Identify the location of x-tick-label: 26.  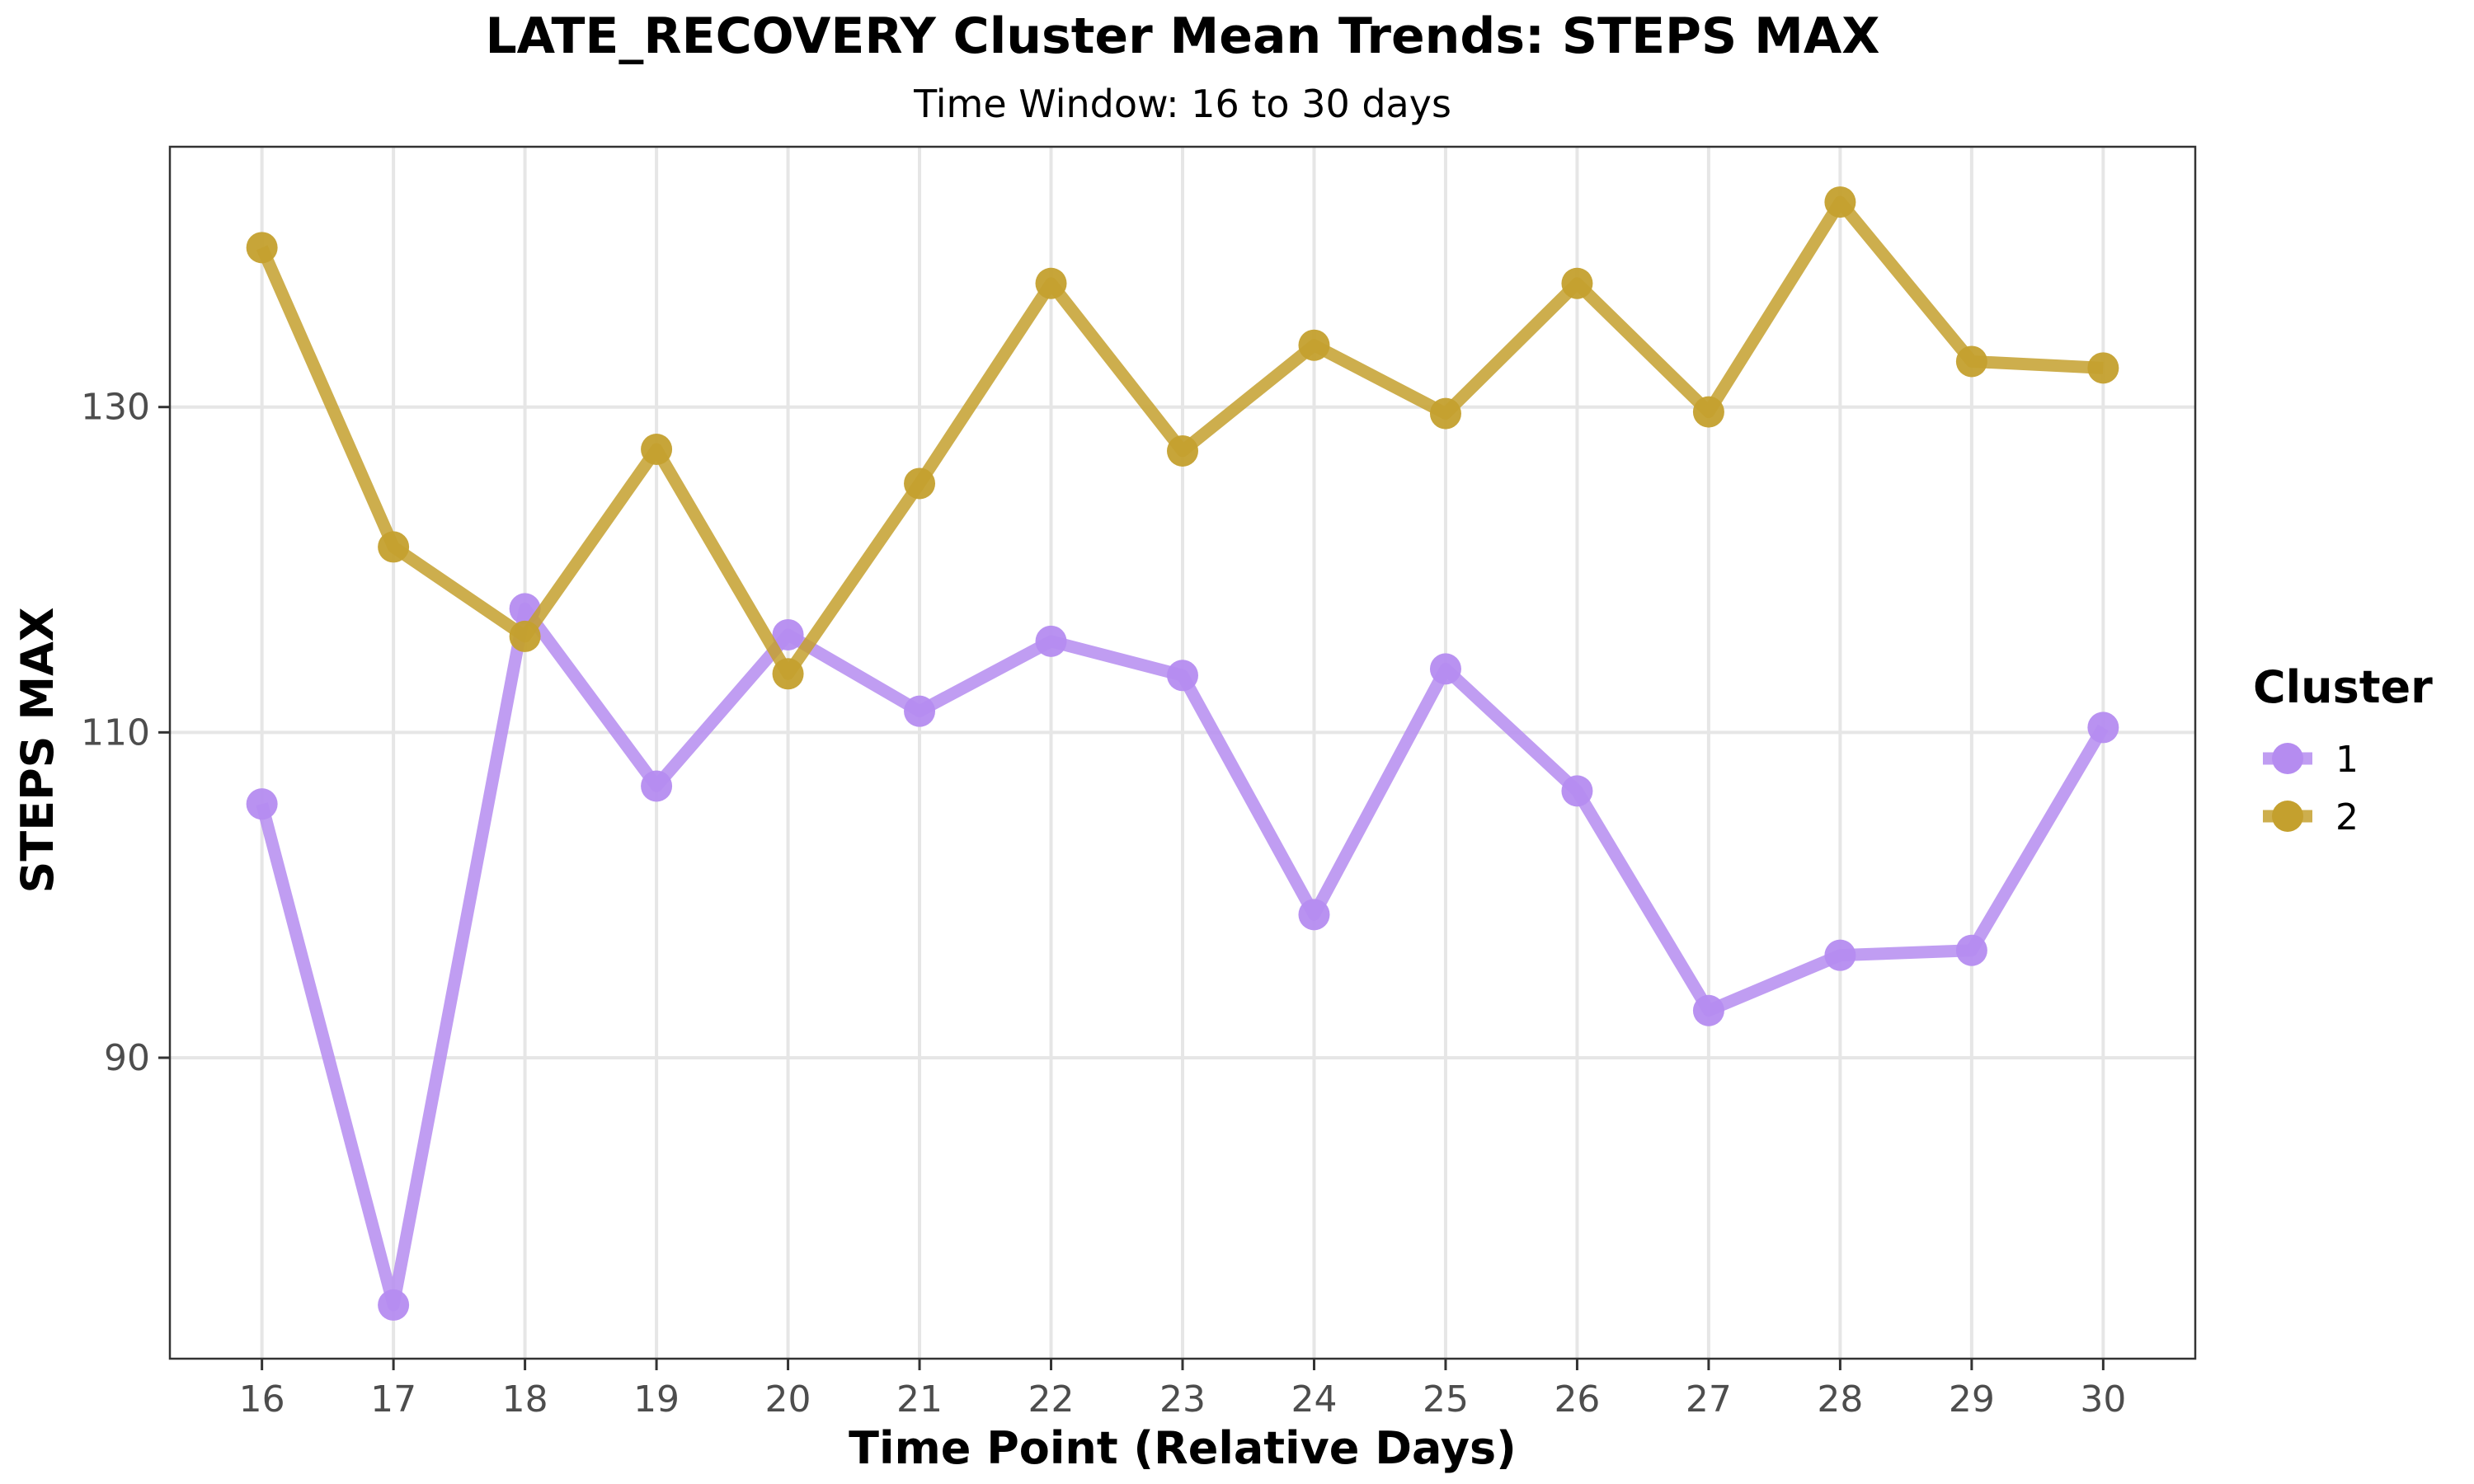
(1577, 1399).